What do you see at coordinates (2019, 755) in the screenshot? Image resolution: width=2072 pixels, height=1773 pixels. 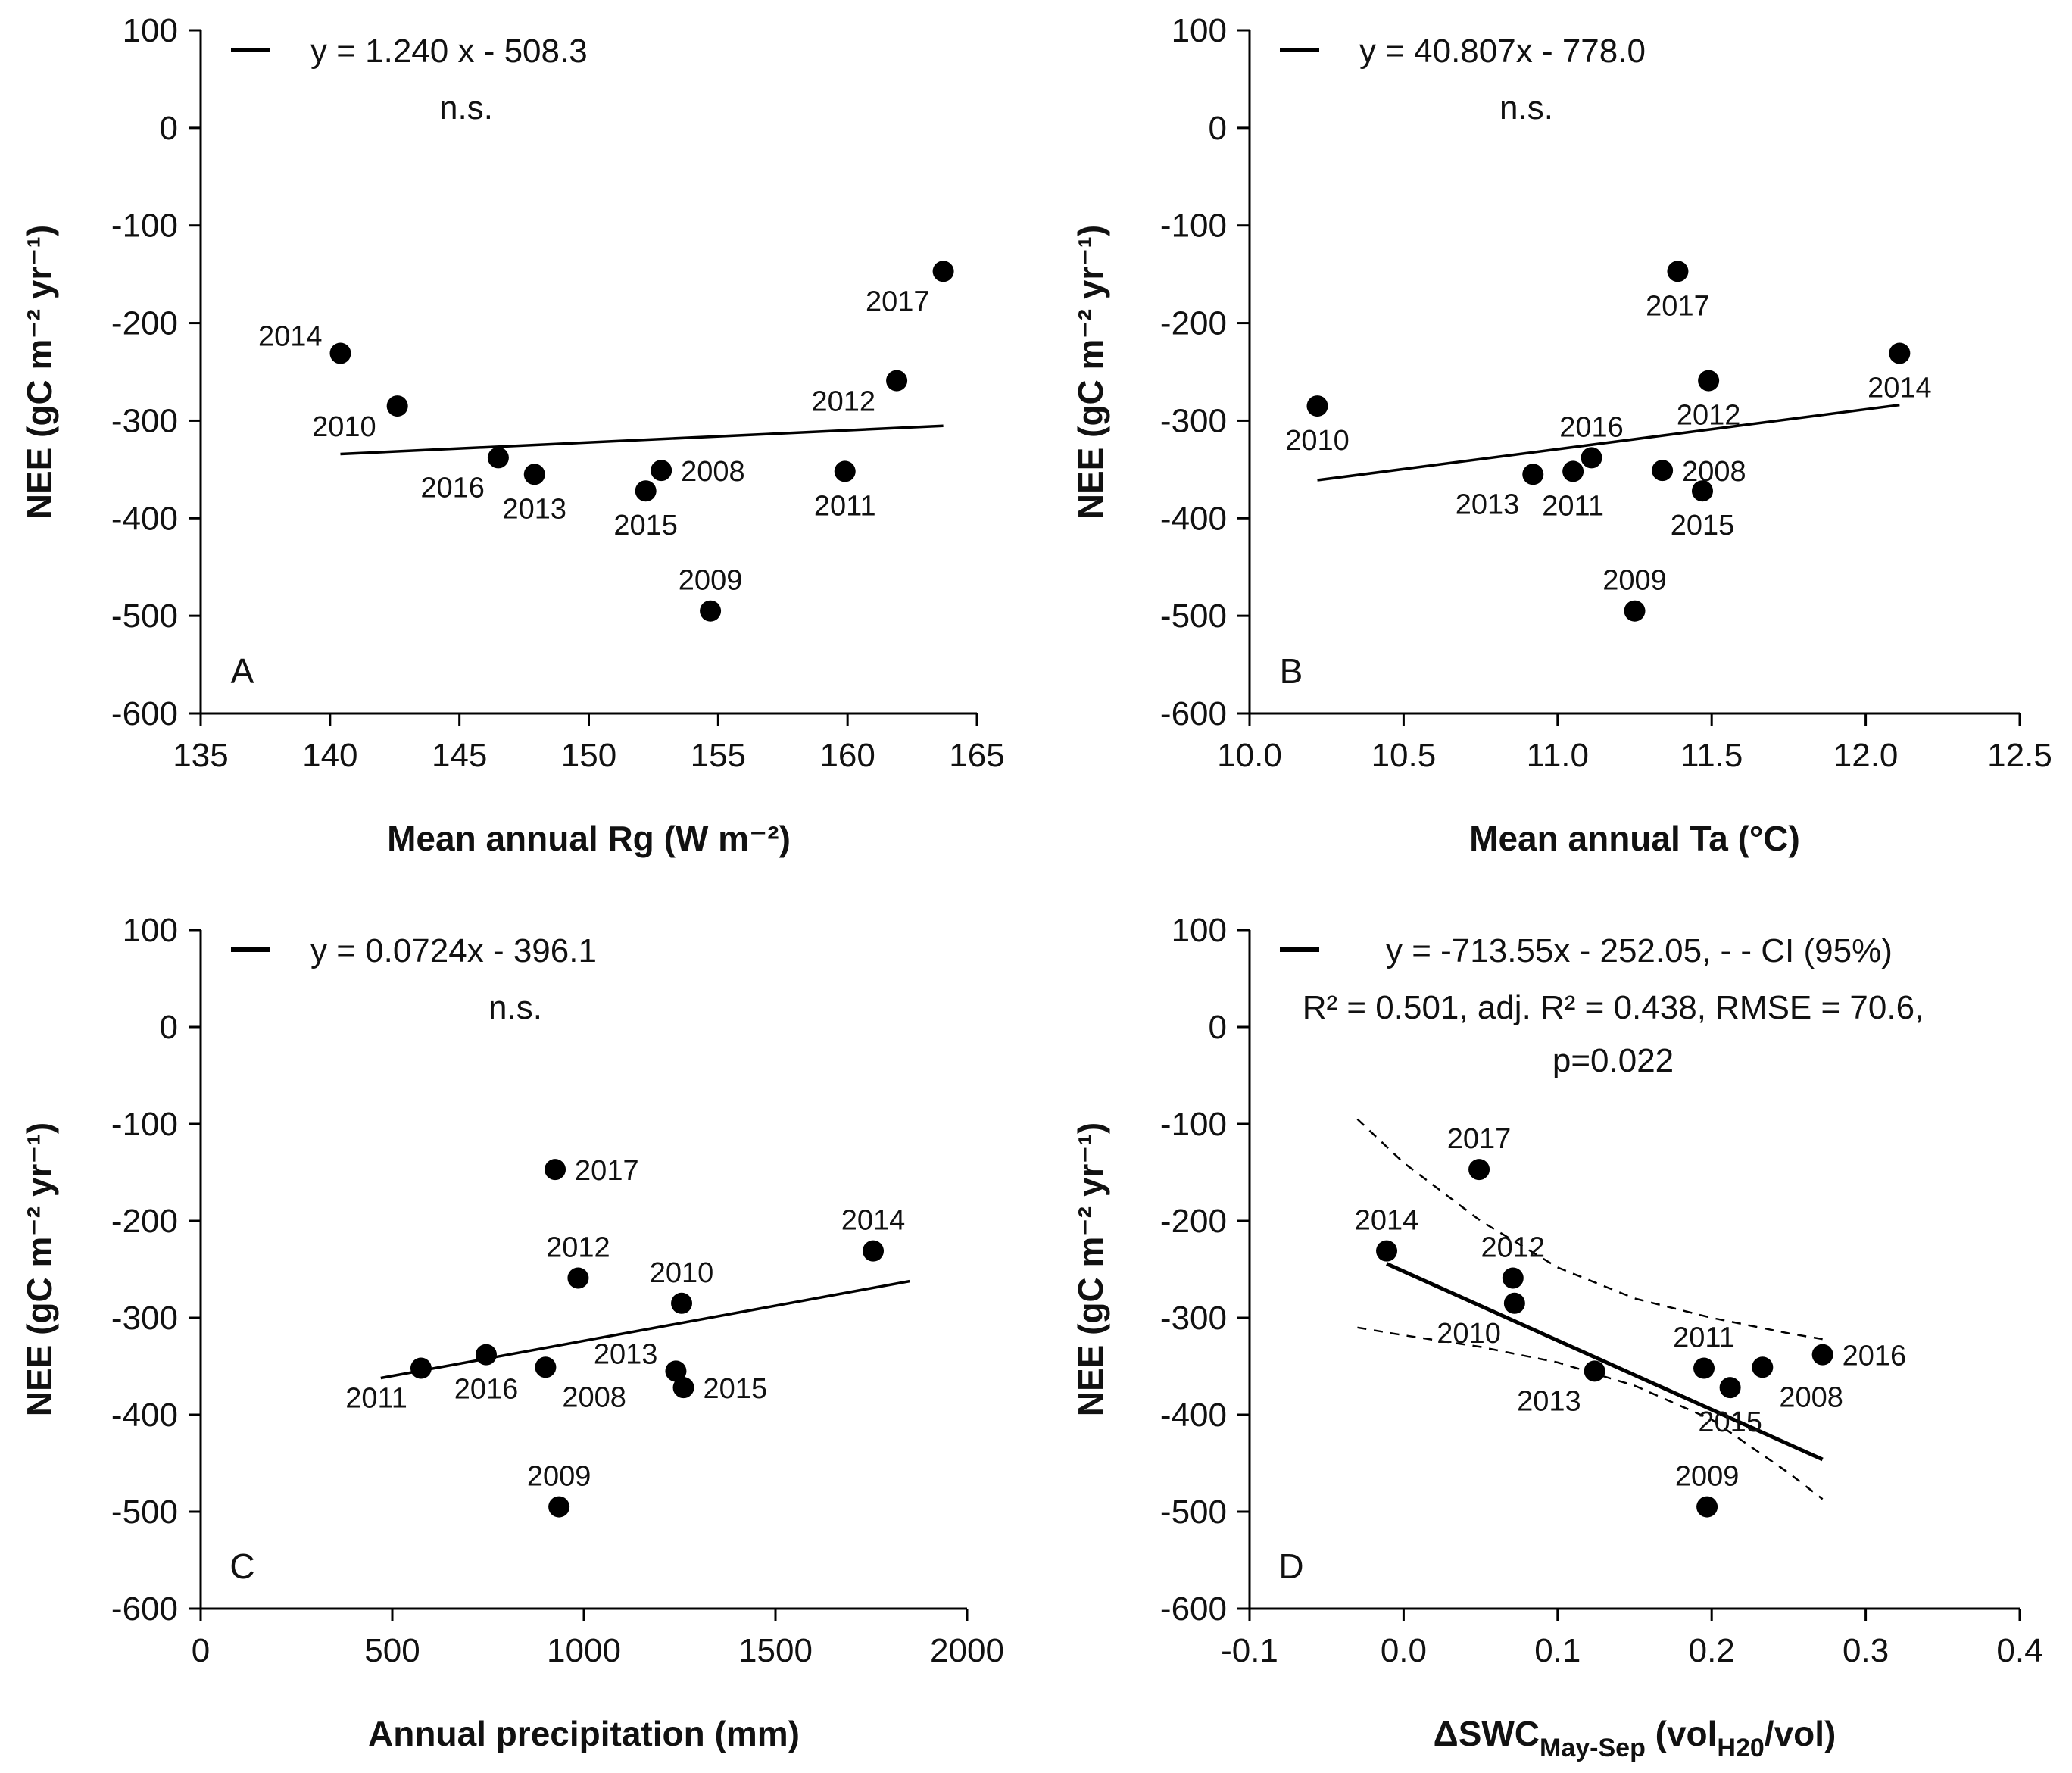 I see `x-tick-label: 12.5` at bounding box center [2019, 755].